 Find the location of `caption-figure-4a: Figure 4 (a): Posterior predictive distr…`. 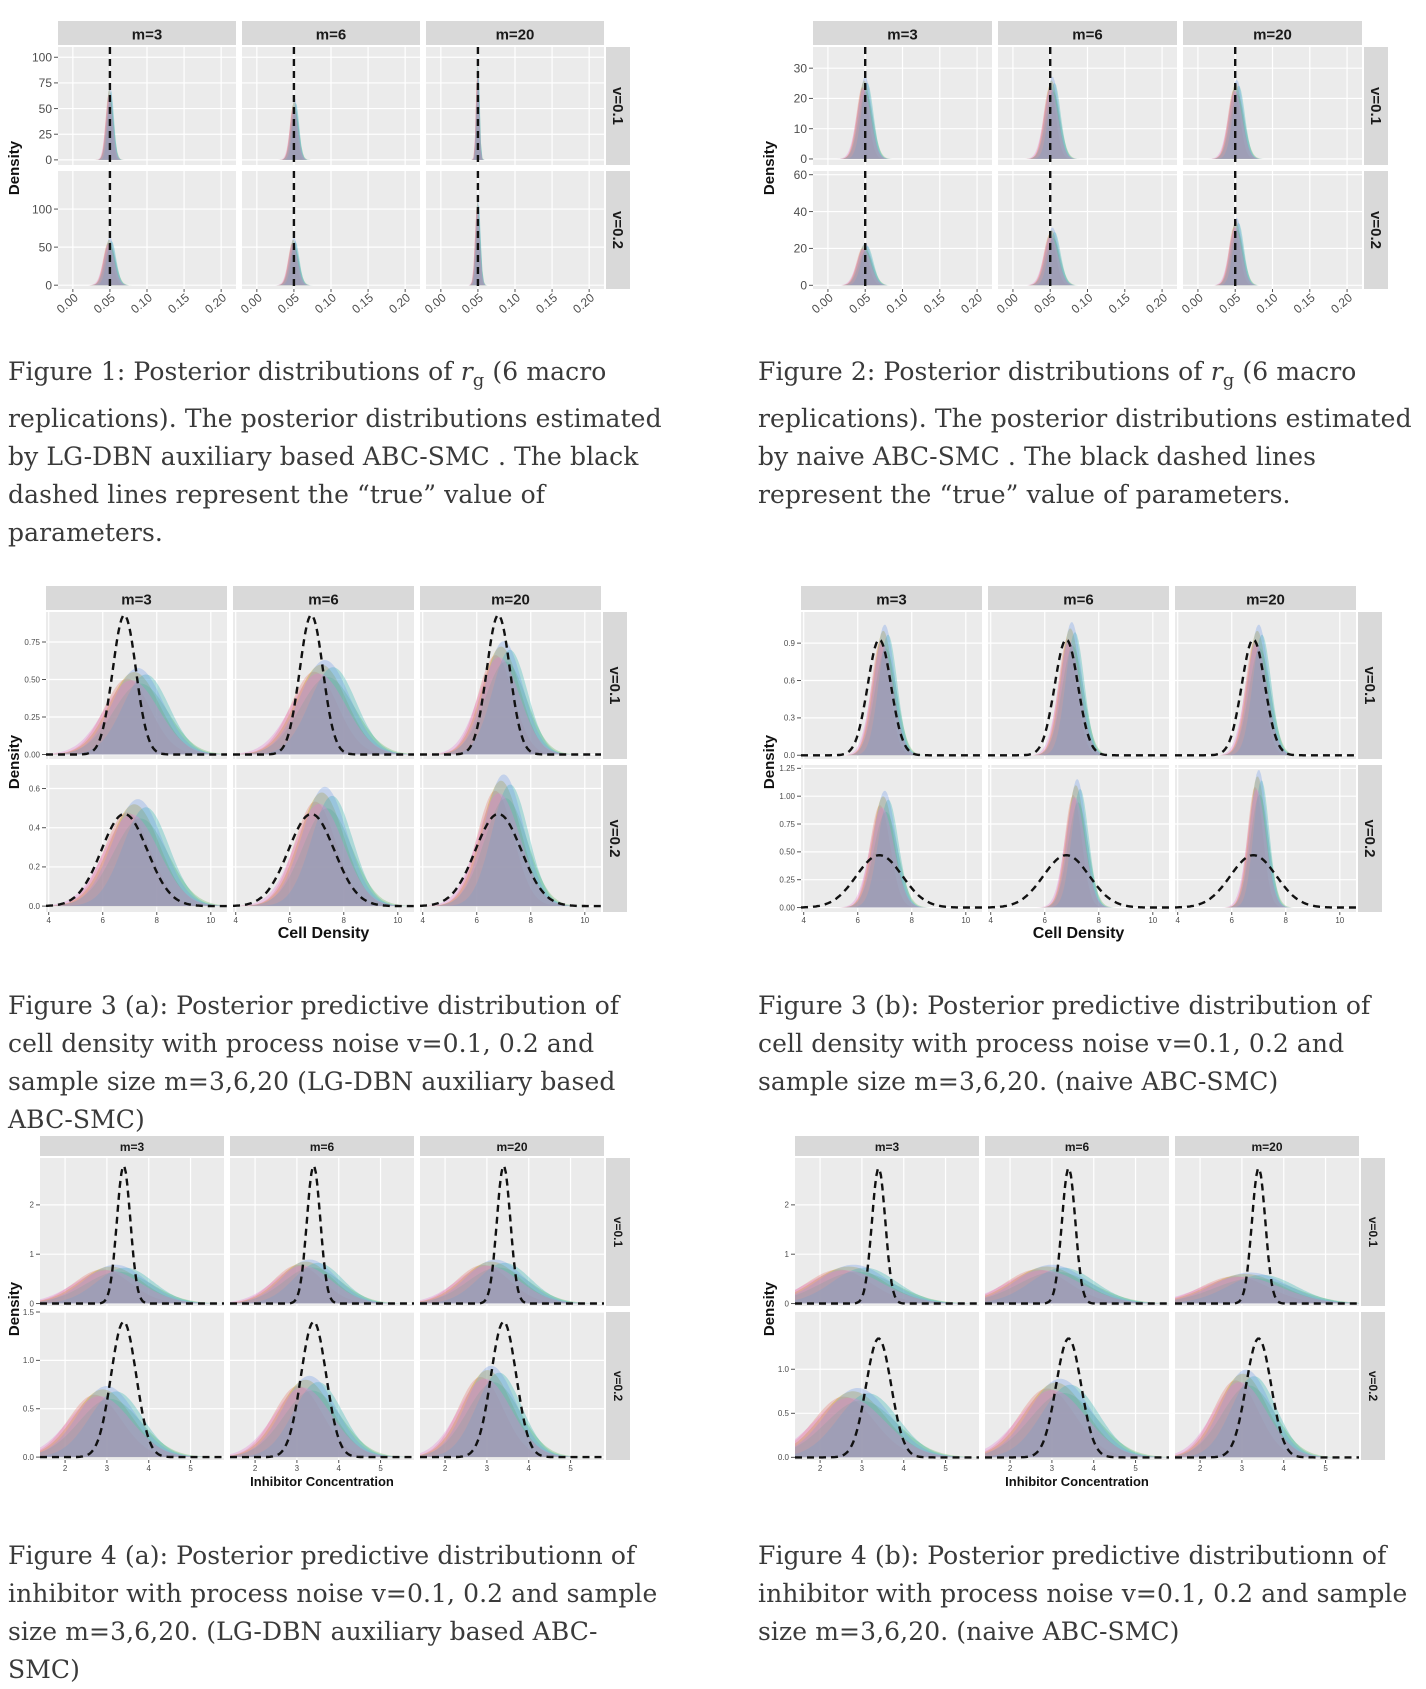

caption-figure-4a: Figure 4 (a): Posterior predictive distr… is located at coordinates (333, 1612).